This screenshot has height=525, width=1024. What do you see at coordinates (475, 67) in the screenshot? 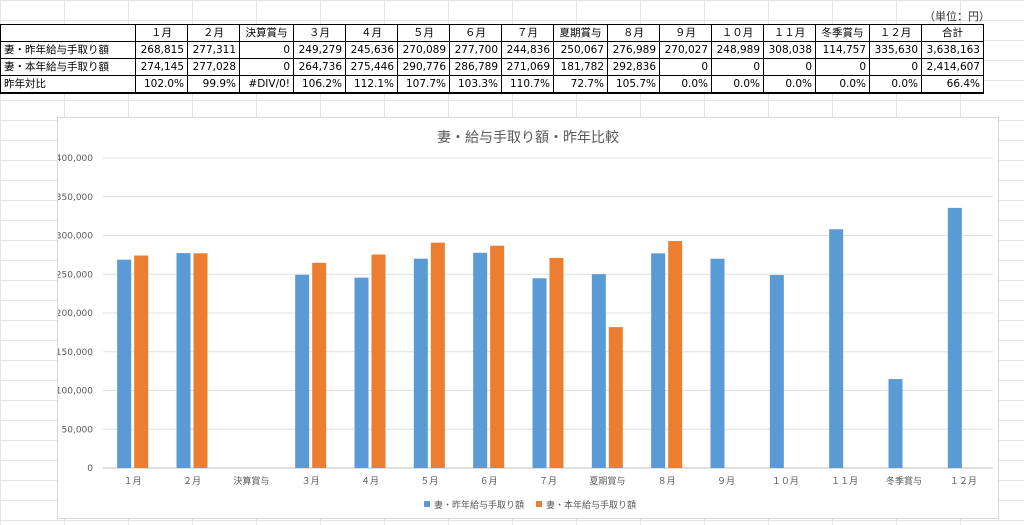
I see `table-cell: 286,789` at bounding box center [475, 67].